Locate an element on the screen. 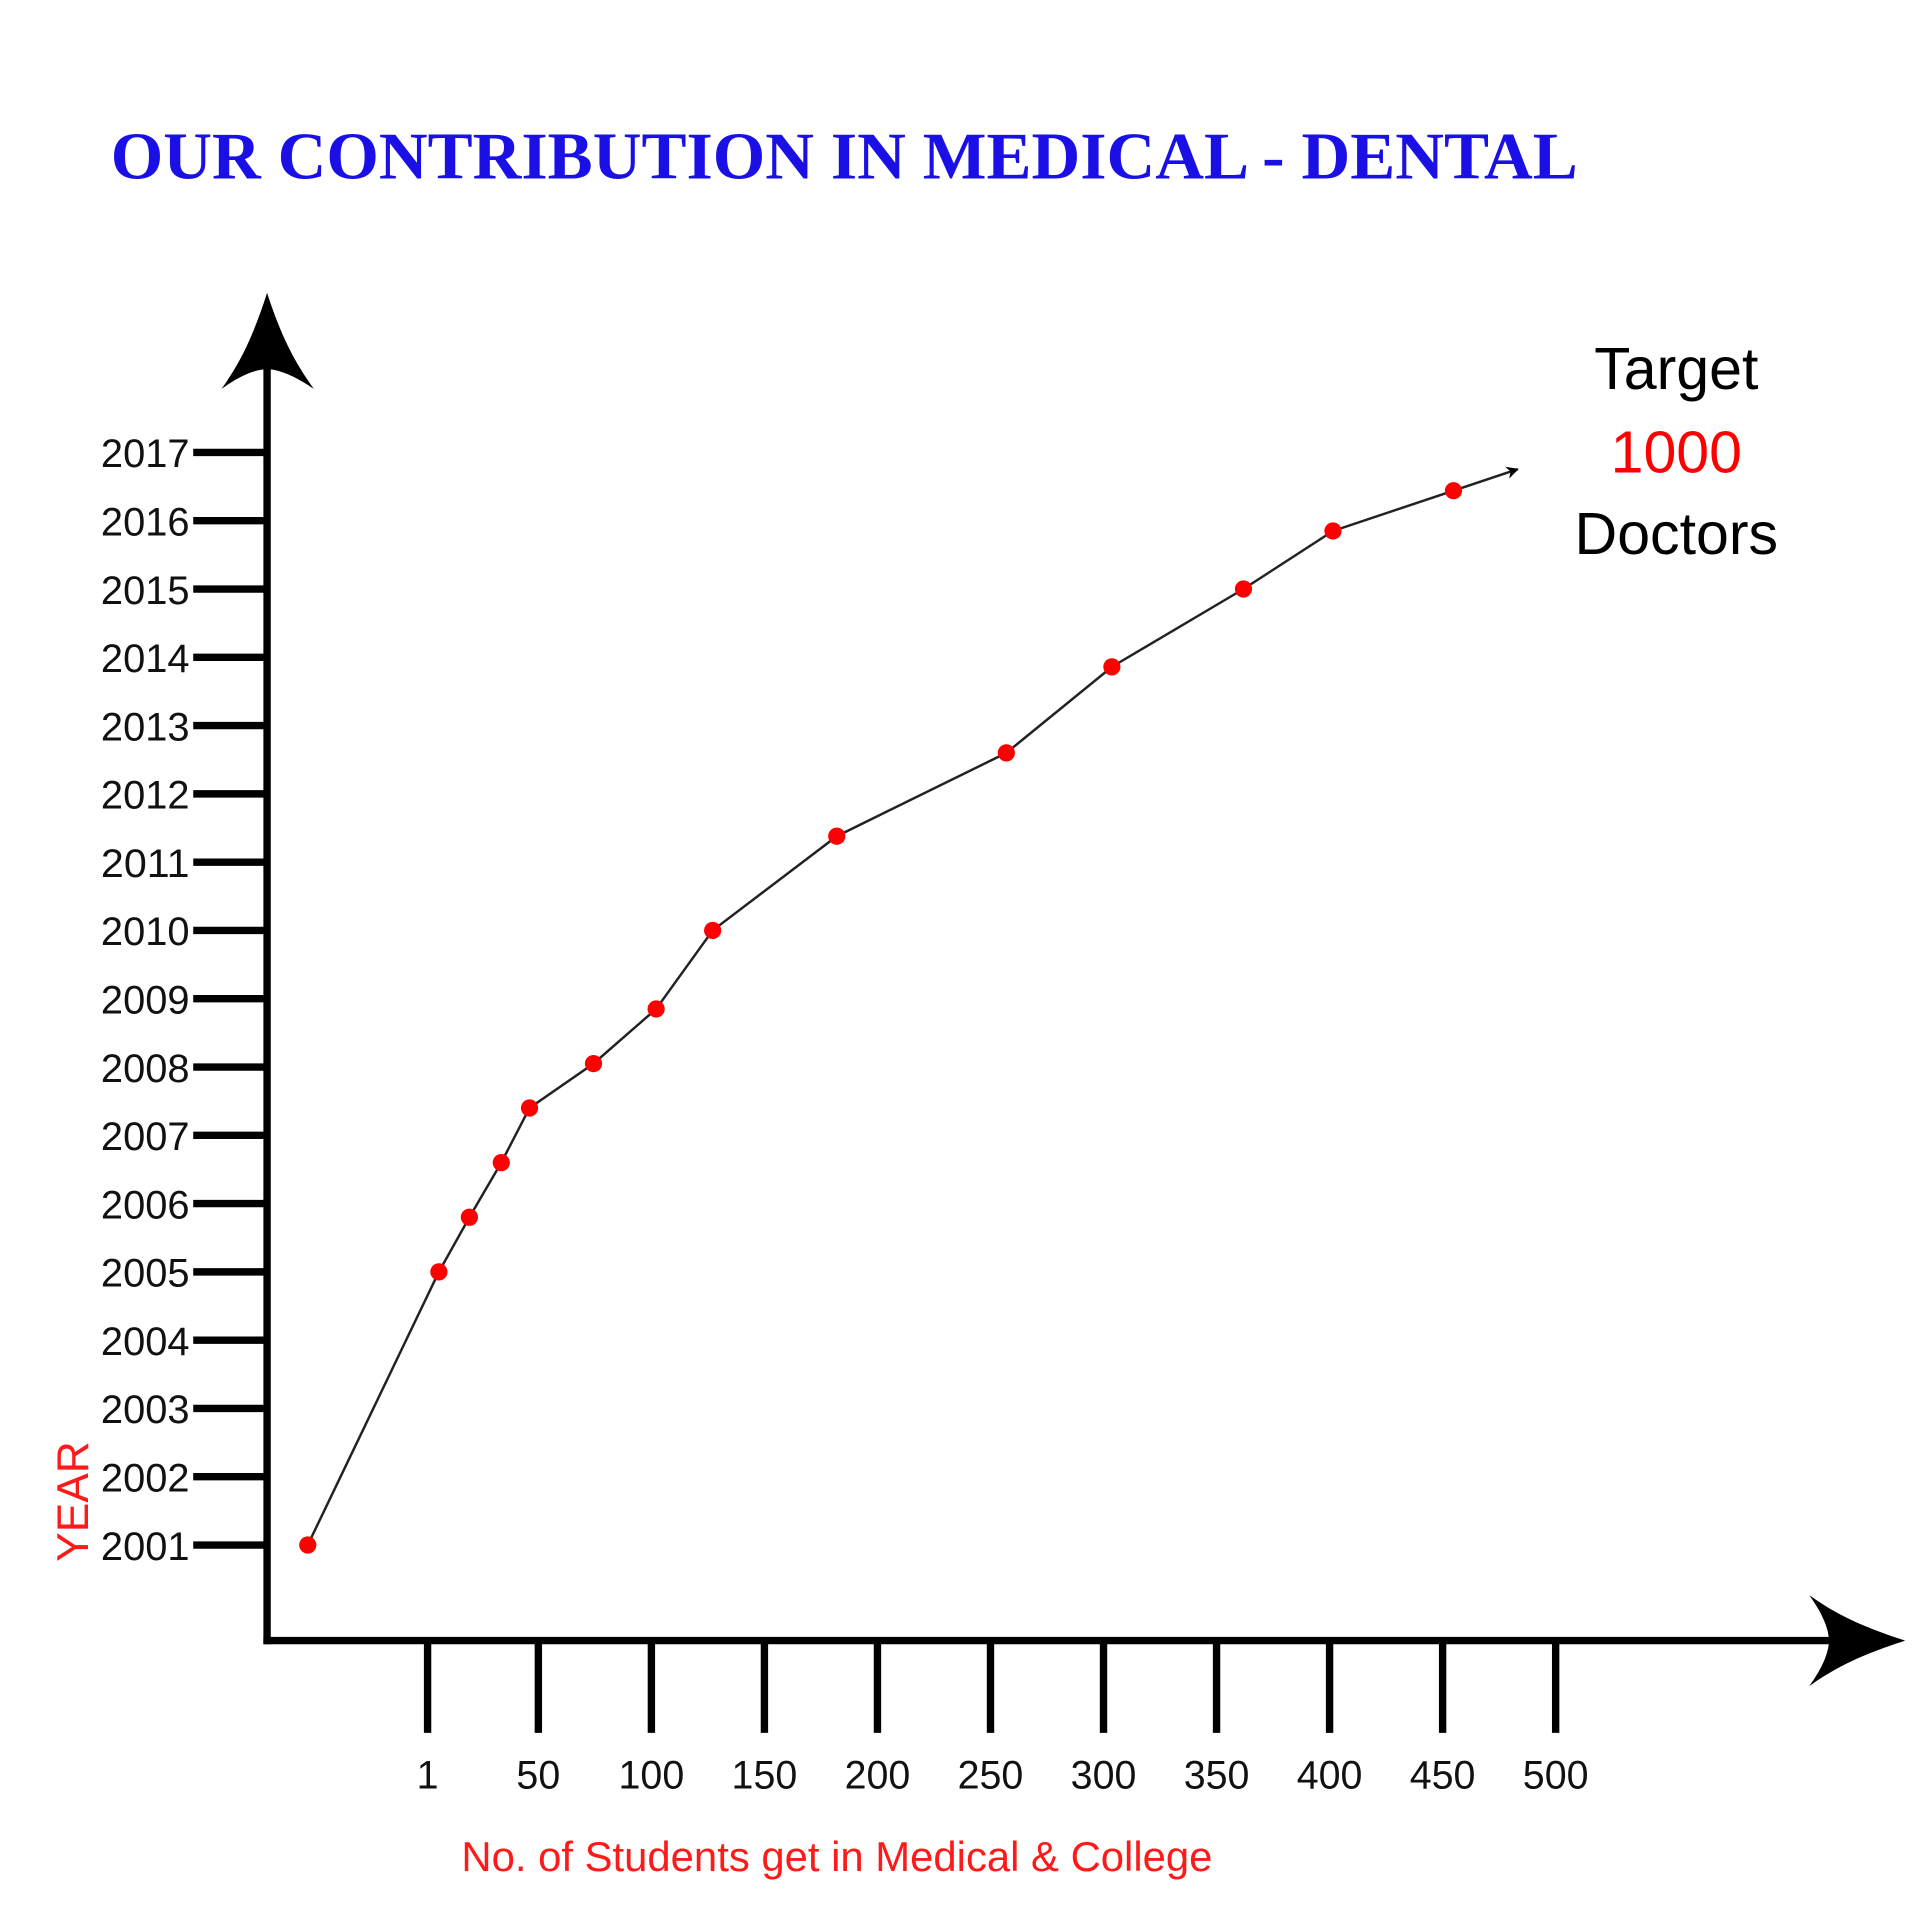 The width and height of the screenshot is (1920, 1920). y-tick-label: 2008 is located at coordinates (145, 1069).